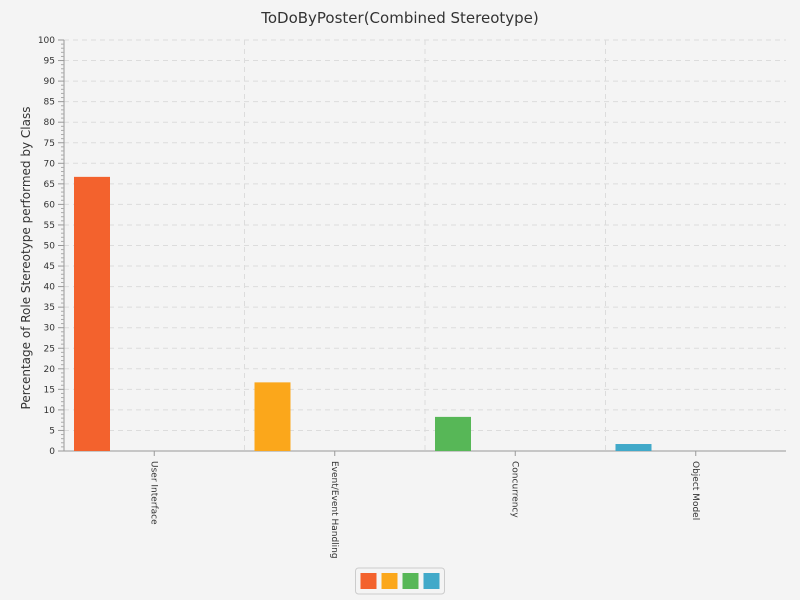  I want to click on y-tick-label: 90, so click(50, 82).